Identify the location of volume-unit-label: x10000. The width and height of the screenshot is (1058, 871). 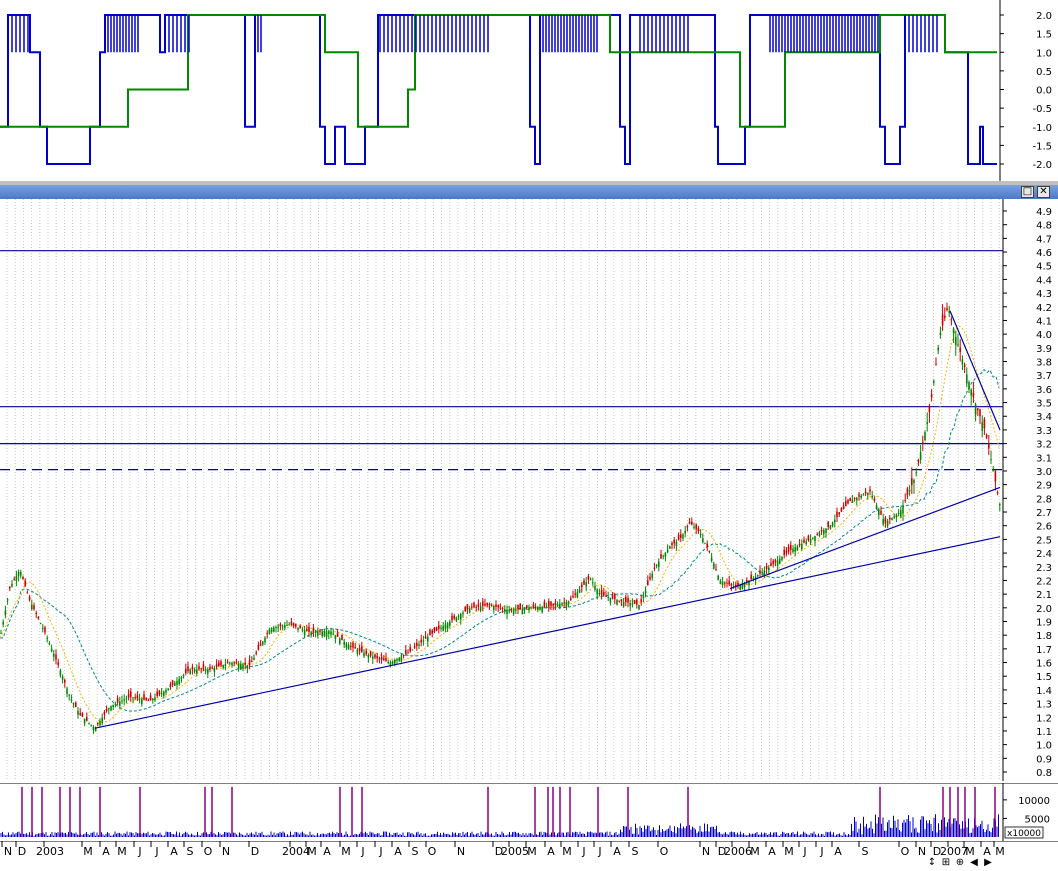
(1024, 834).